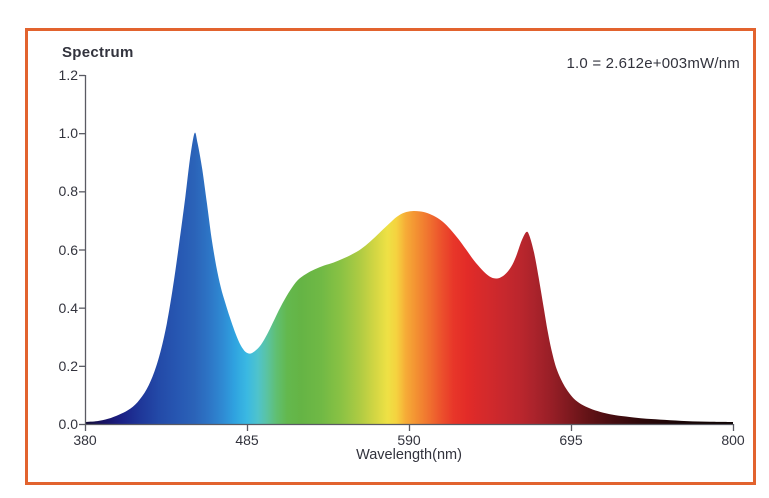 Image resolution: width=769 pixels, height=498 pixels. I want to click on x-tick-label-800: 800, so click(733, 440).